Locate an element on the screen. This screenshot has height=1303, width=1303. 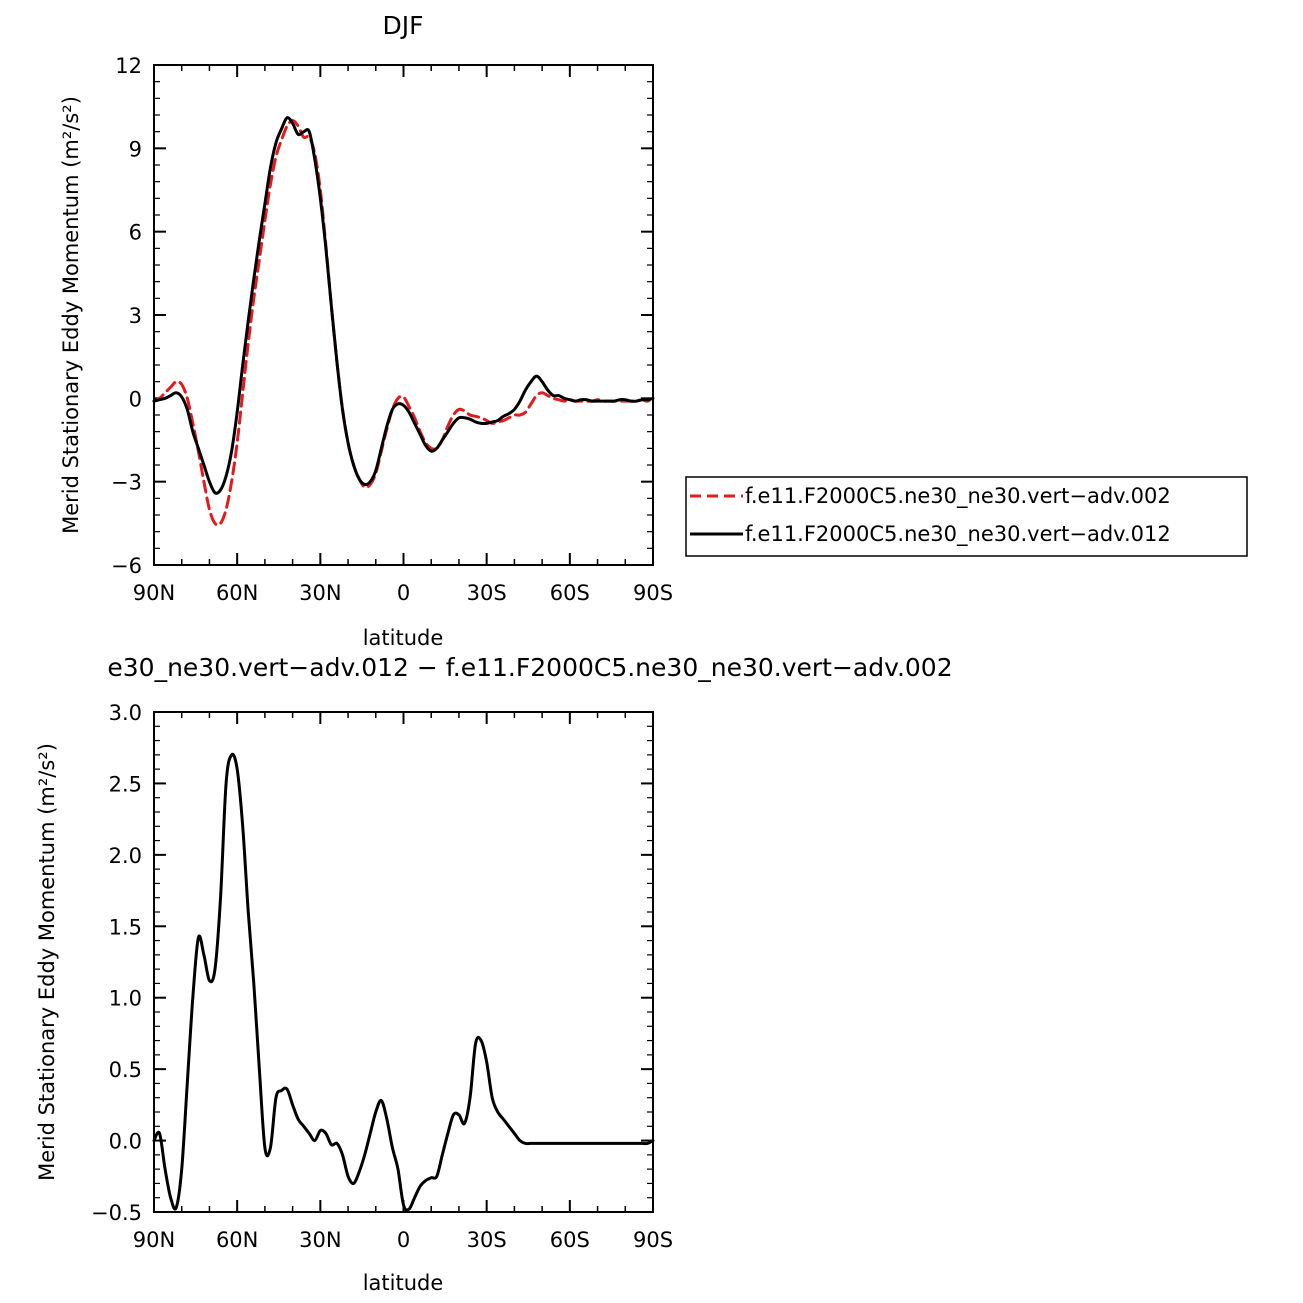
bottom-y-tick-label: 0.0 is located at coordinates (125, 1142).